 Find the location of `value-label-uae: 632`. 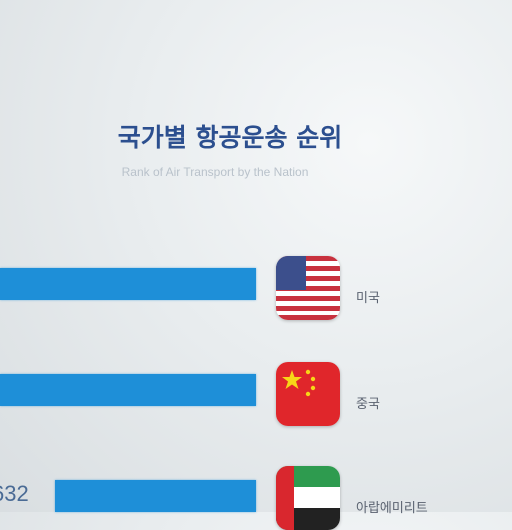

value-label-uae: 632 is located at coordinates (14, 493).